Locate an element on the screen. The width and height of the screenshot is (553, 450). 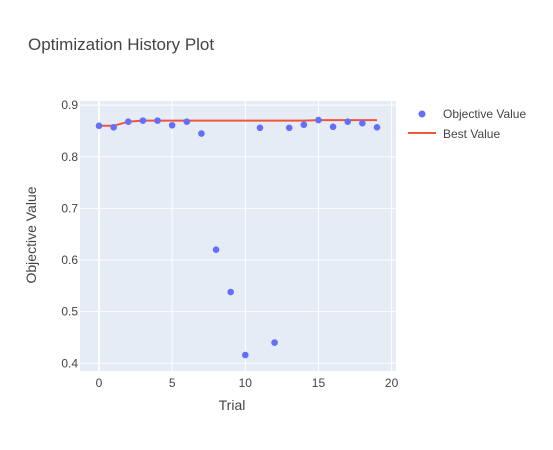
y-tick-label: 0.5 is located at coordinates (69, 312).